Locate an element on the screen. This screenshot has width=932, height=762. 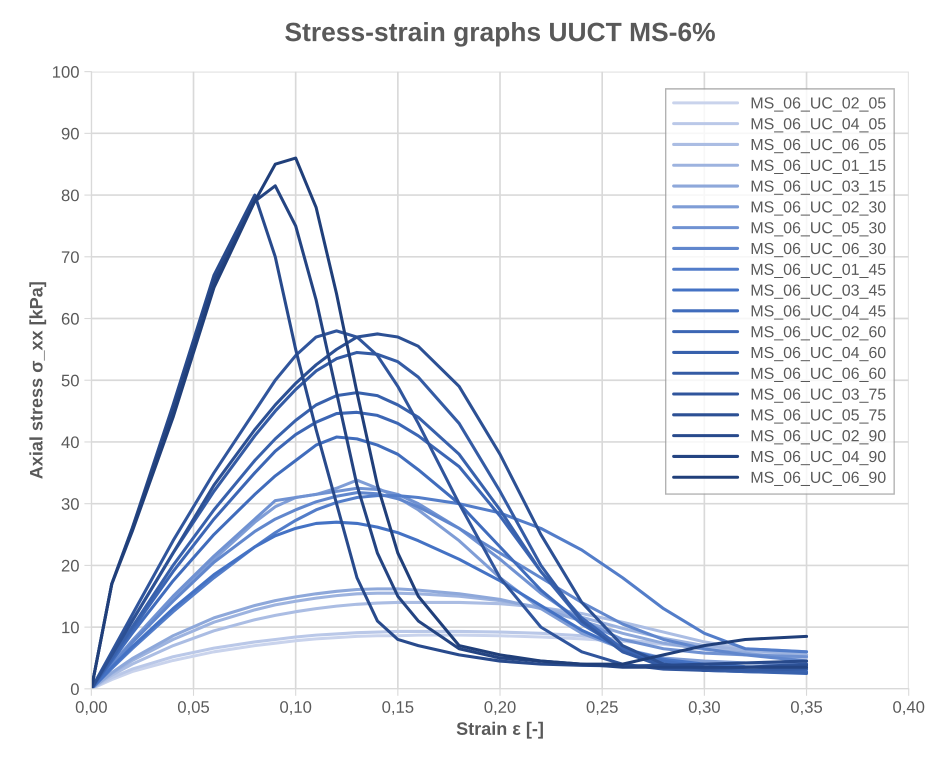
x-tick-label: 0,35 is located at coordinates (806, 708).